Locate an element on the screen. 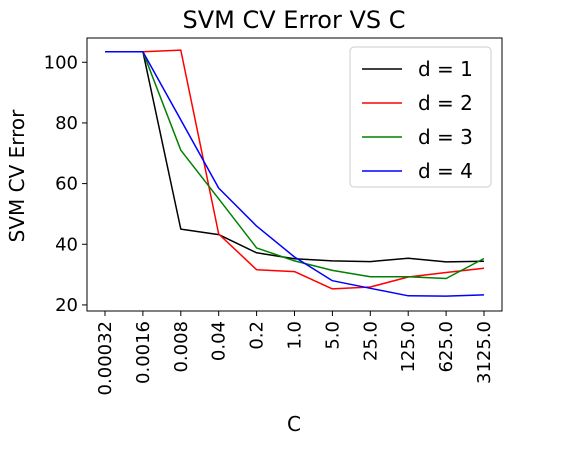 The width and height of the screenshot is (574, 456). x-tick-label: 0.008 is located at coordinates (181, 347).